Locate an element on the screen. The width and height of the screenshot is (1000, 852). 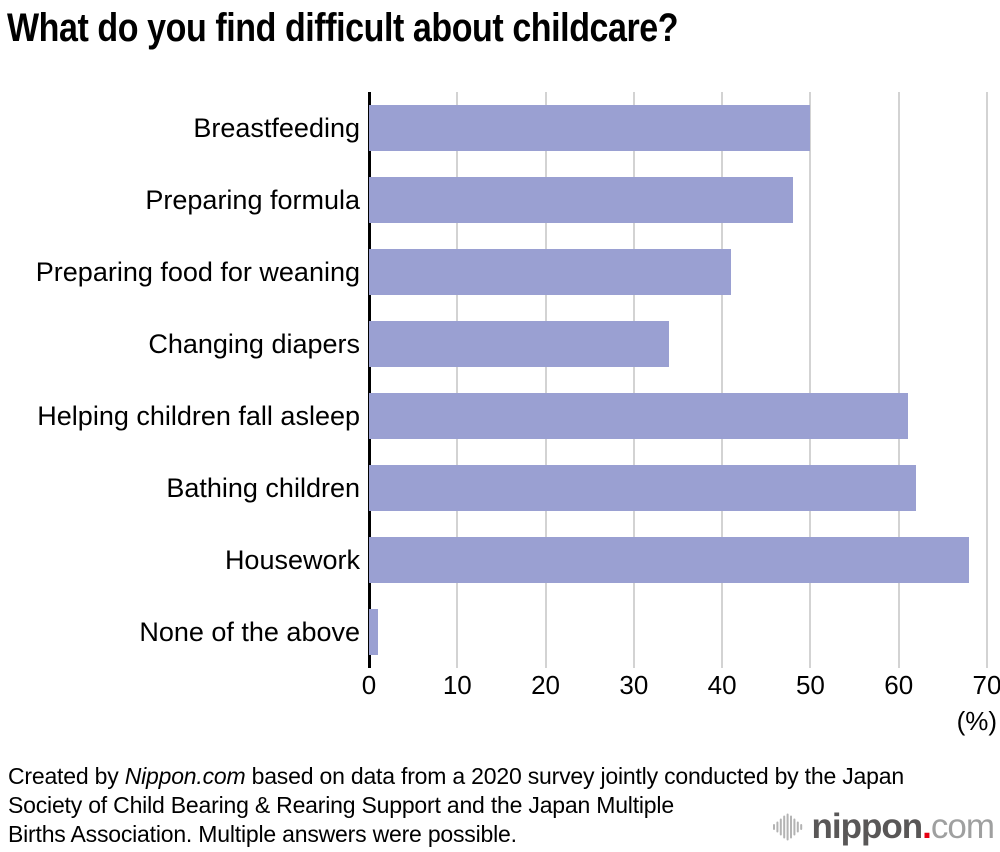
category-label: Preparing formula is located at coordinates (252, 199).